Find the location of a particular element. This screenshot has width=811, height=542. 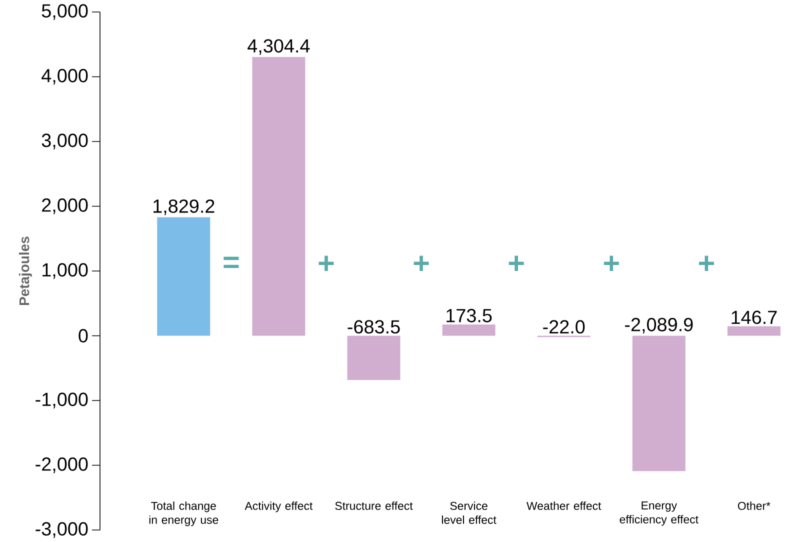

y-tick-label: 2,000 is located at coordinates (65, 206).